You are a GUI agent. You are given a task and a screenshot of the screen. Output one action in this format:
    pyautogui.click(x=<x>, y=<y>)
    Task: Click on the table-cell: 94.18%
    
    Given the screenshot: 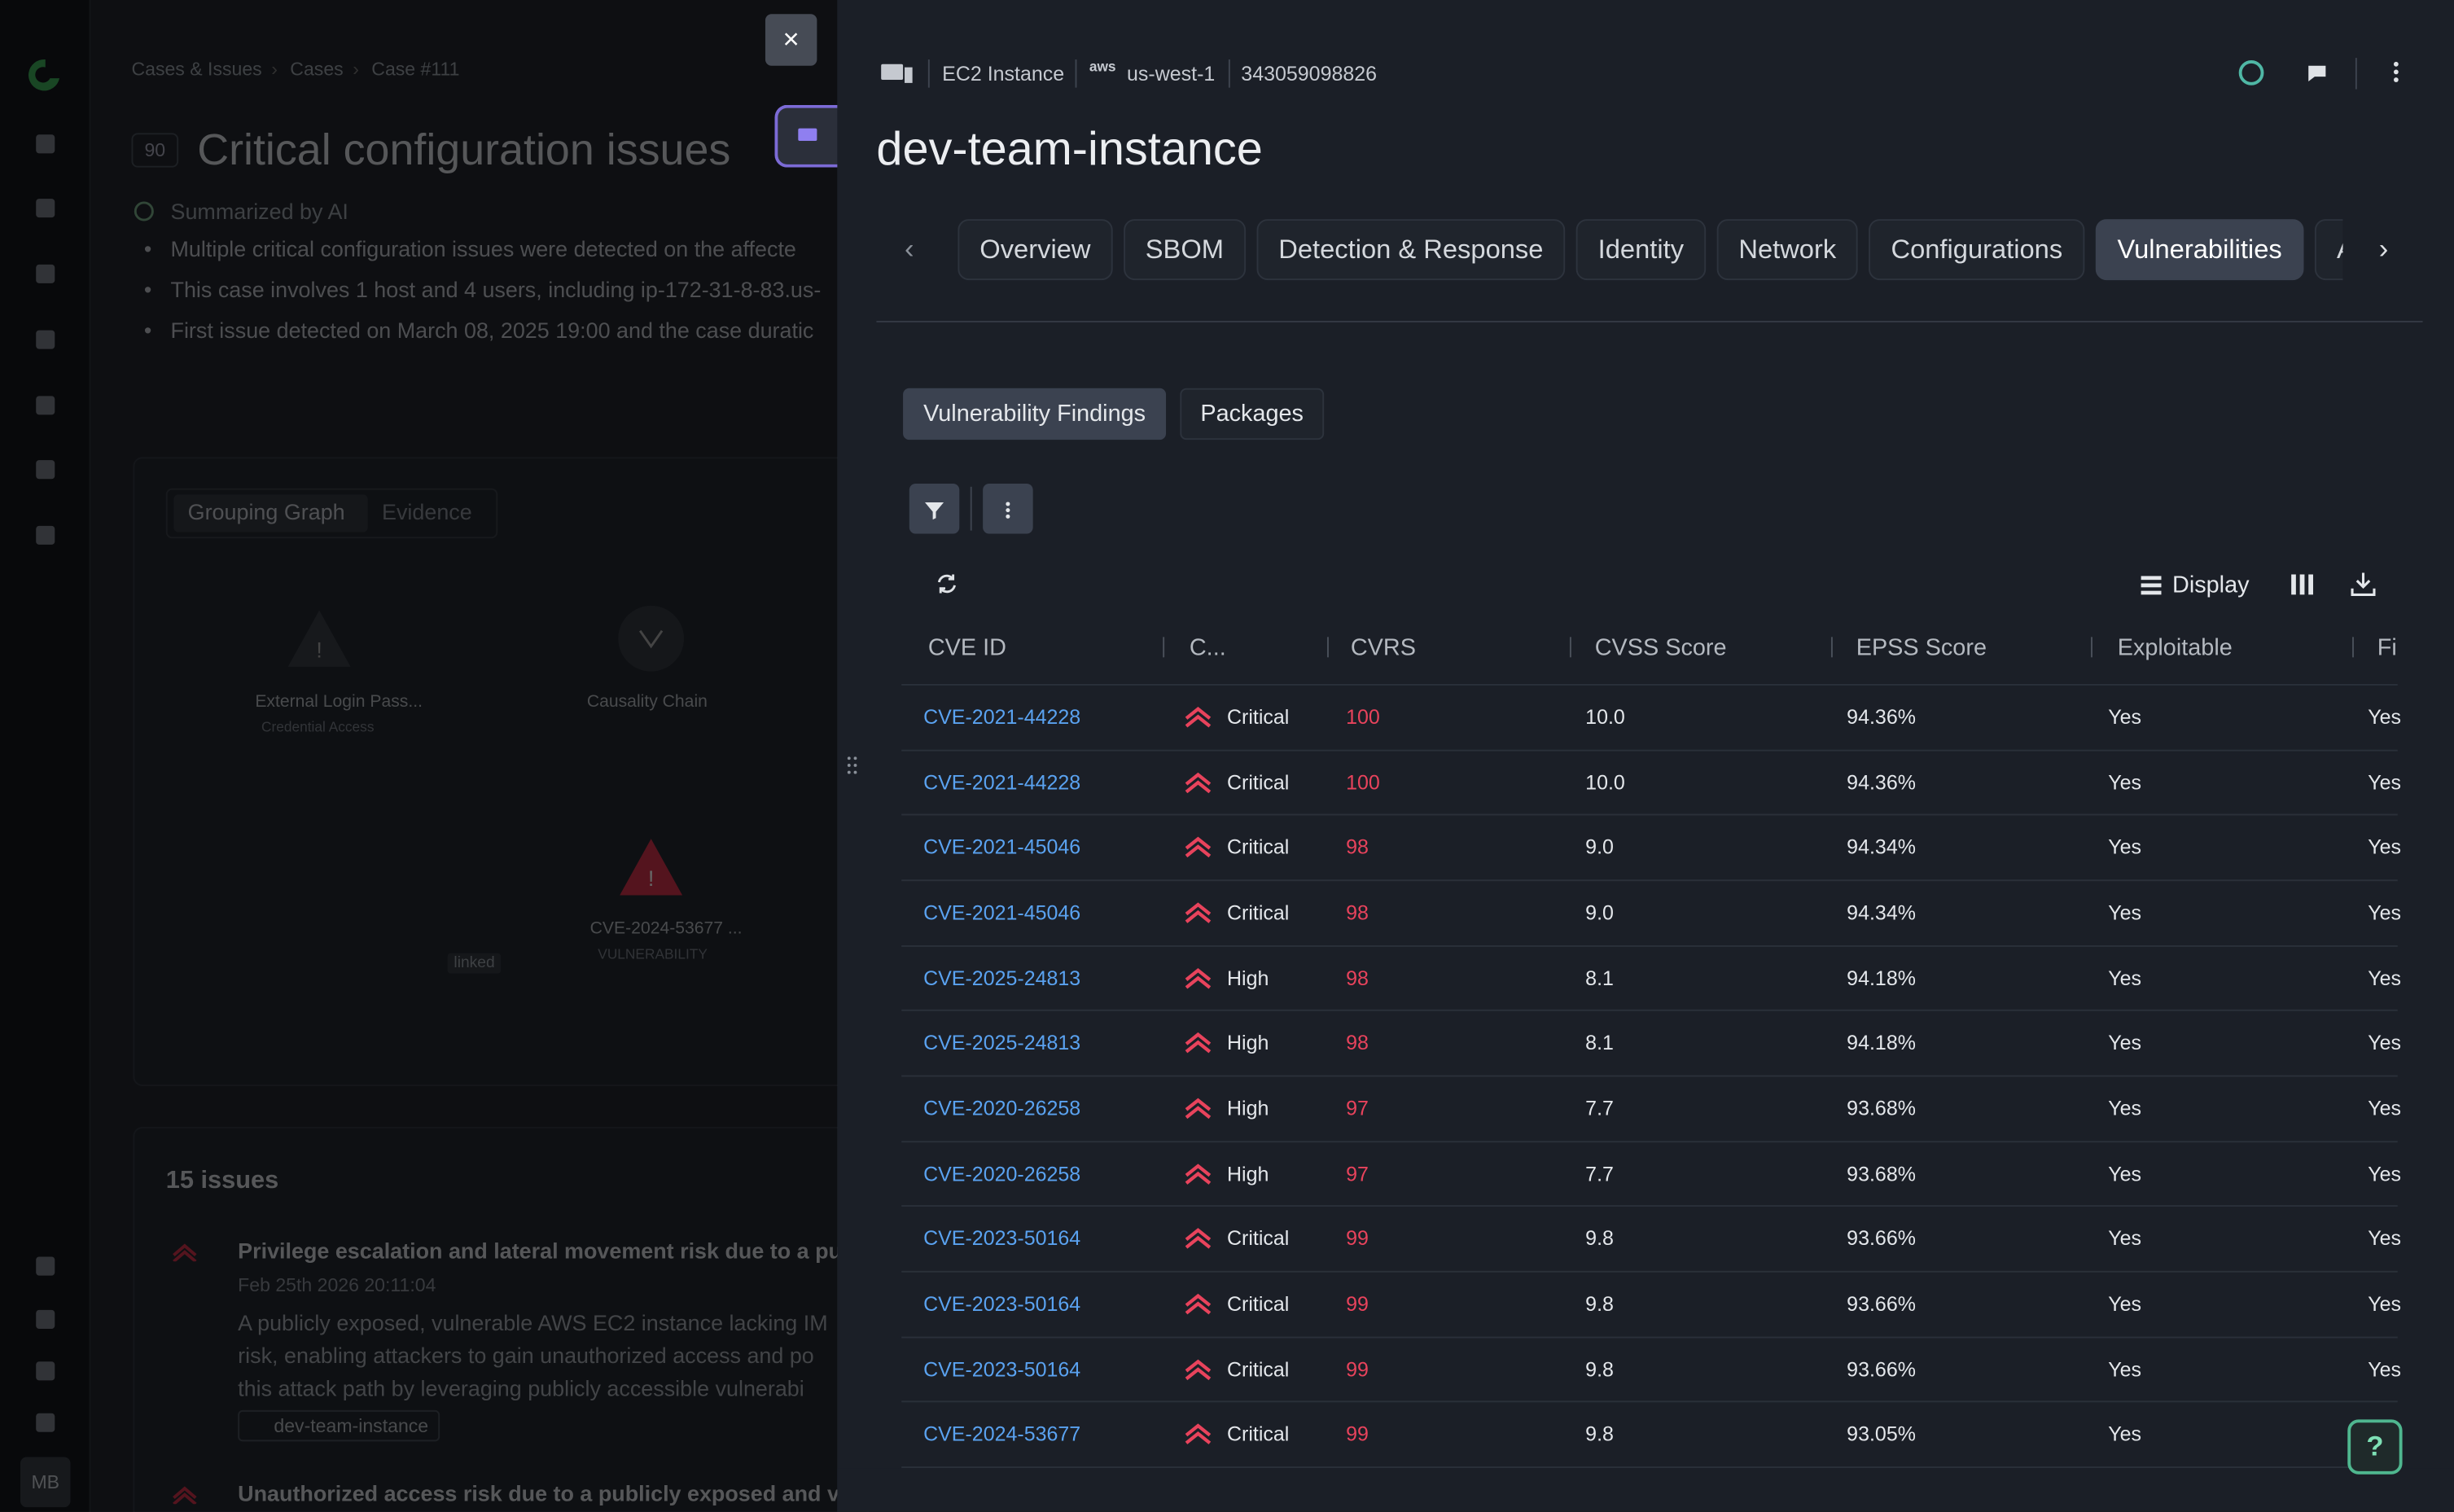 What is the action you would take?
    pyautogui.click(x=1881, y=977)
    